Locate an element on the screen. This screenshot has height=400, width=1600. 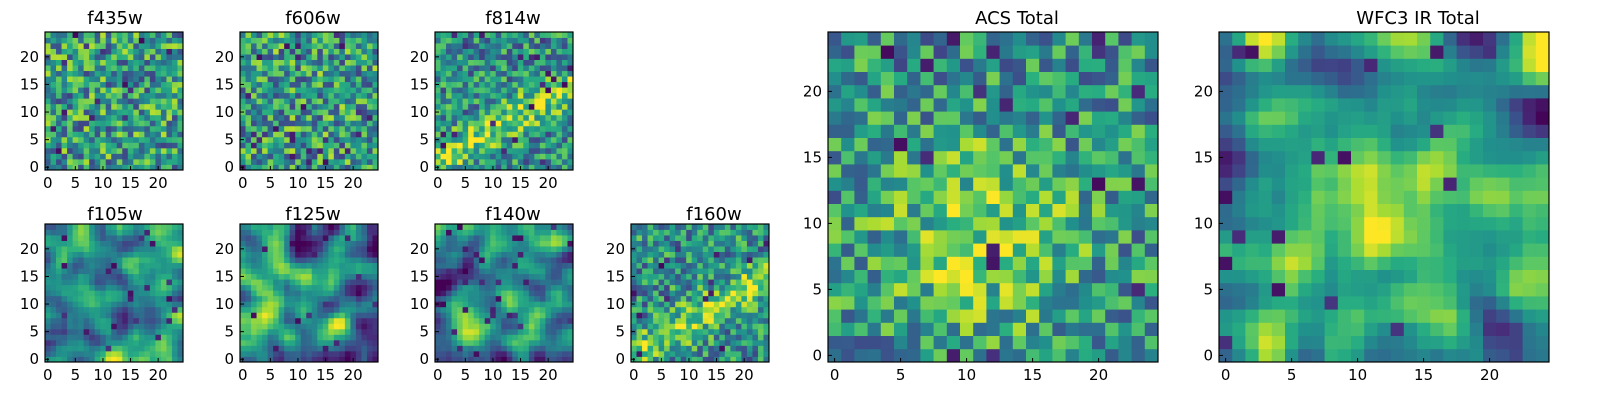
x-tick-label: 20 is located at coordinates (744, 375).